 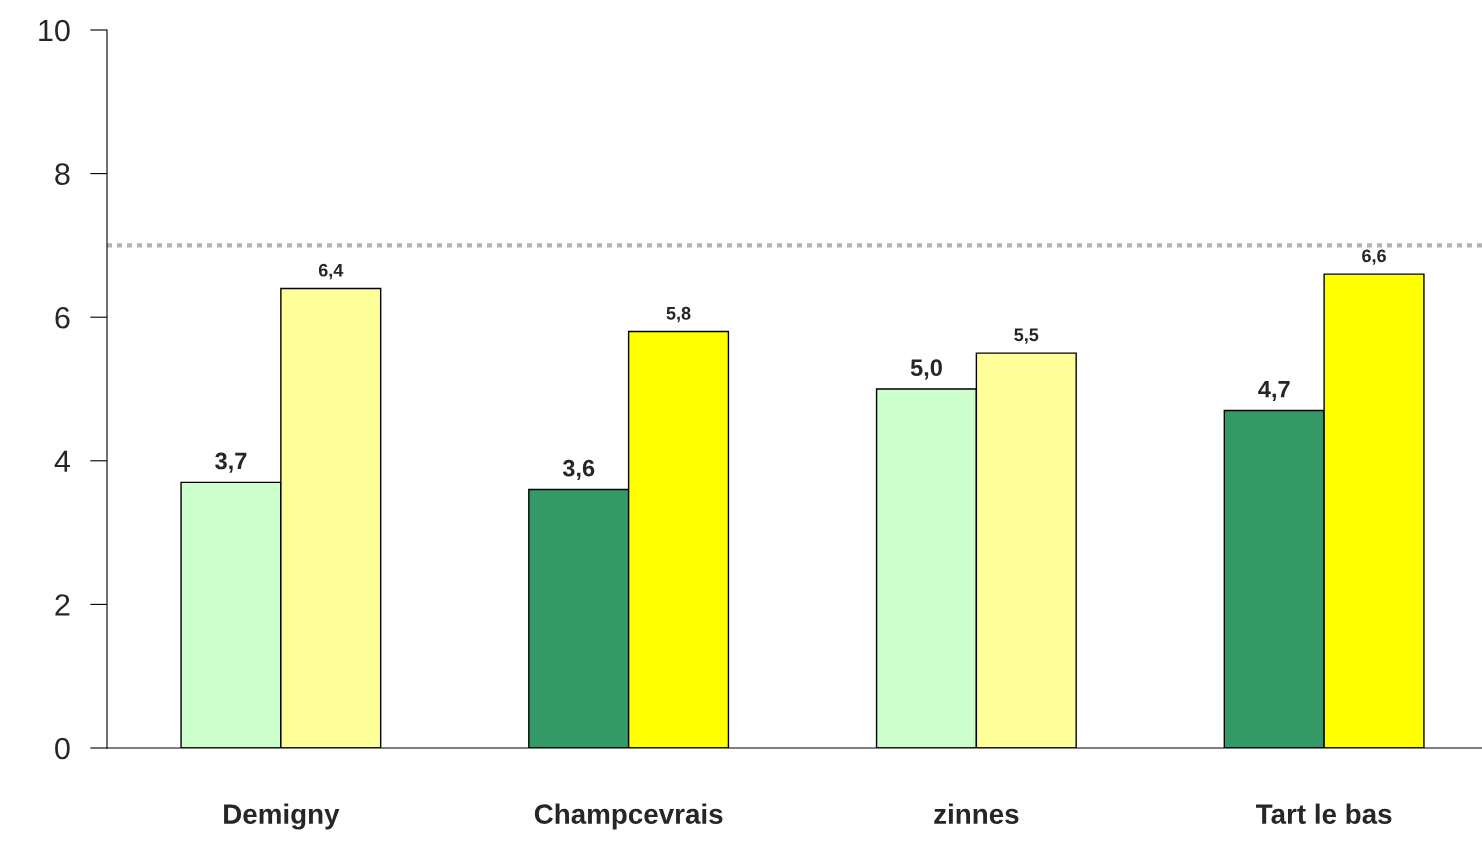 What do you see at coordinates (678, 314) in the screenshot?
I see `data-label: 5,8` at bounding box center [678, 314].